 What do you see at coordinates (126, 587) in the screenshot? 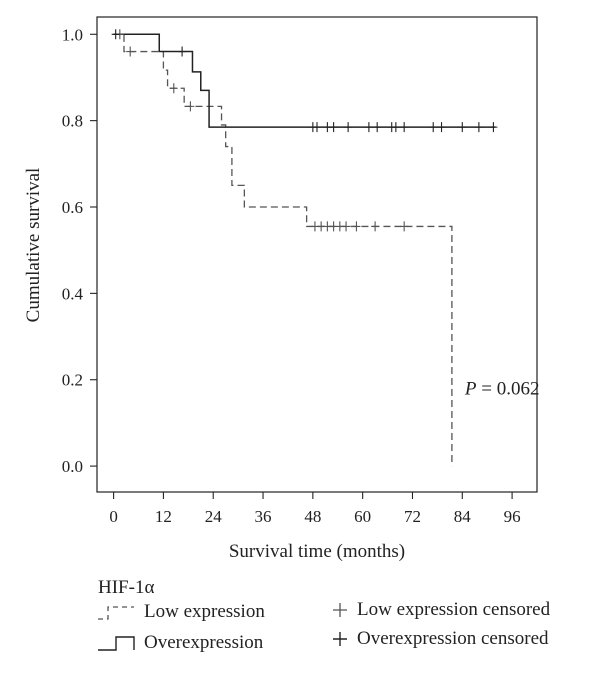
I see `legend-title: HIF-1α` at bounding box center [126, 587].